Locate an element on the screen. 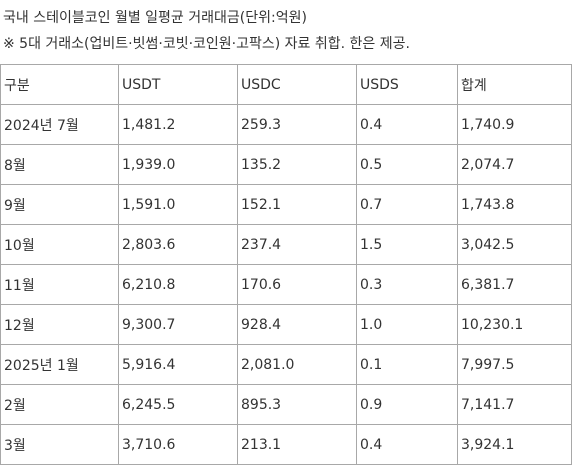 The image size is (572, 466). column-header: USDT is located at coordinates (178, 84).